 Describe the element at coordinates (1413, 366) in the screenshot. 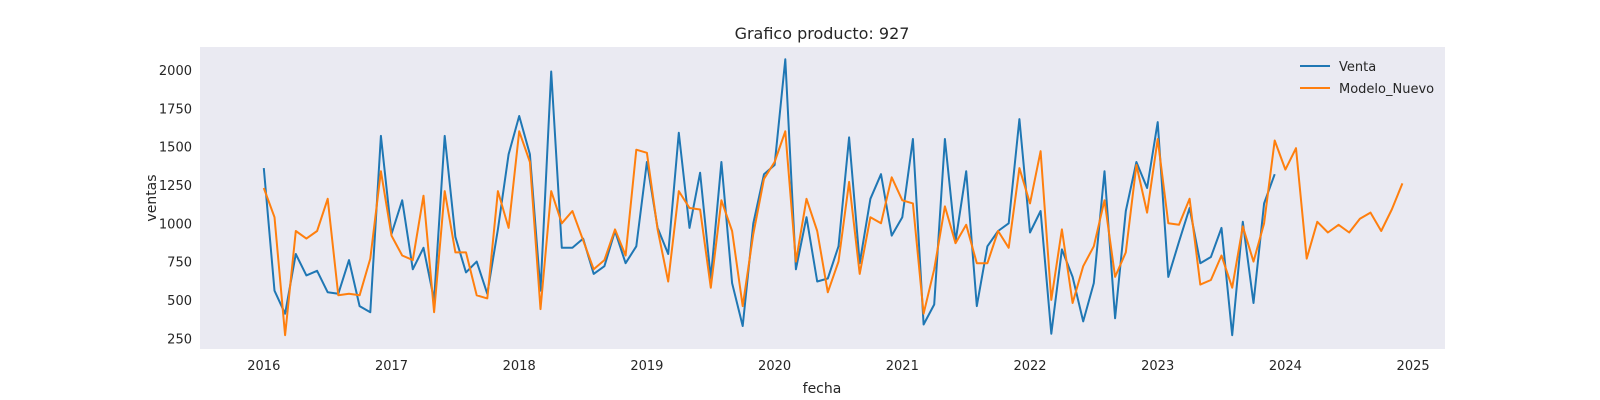

I see `x-tick-label: 2025` at that location.